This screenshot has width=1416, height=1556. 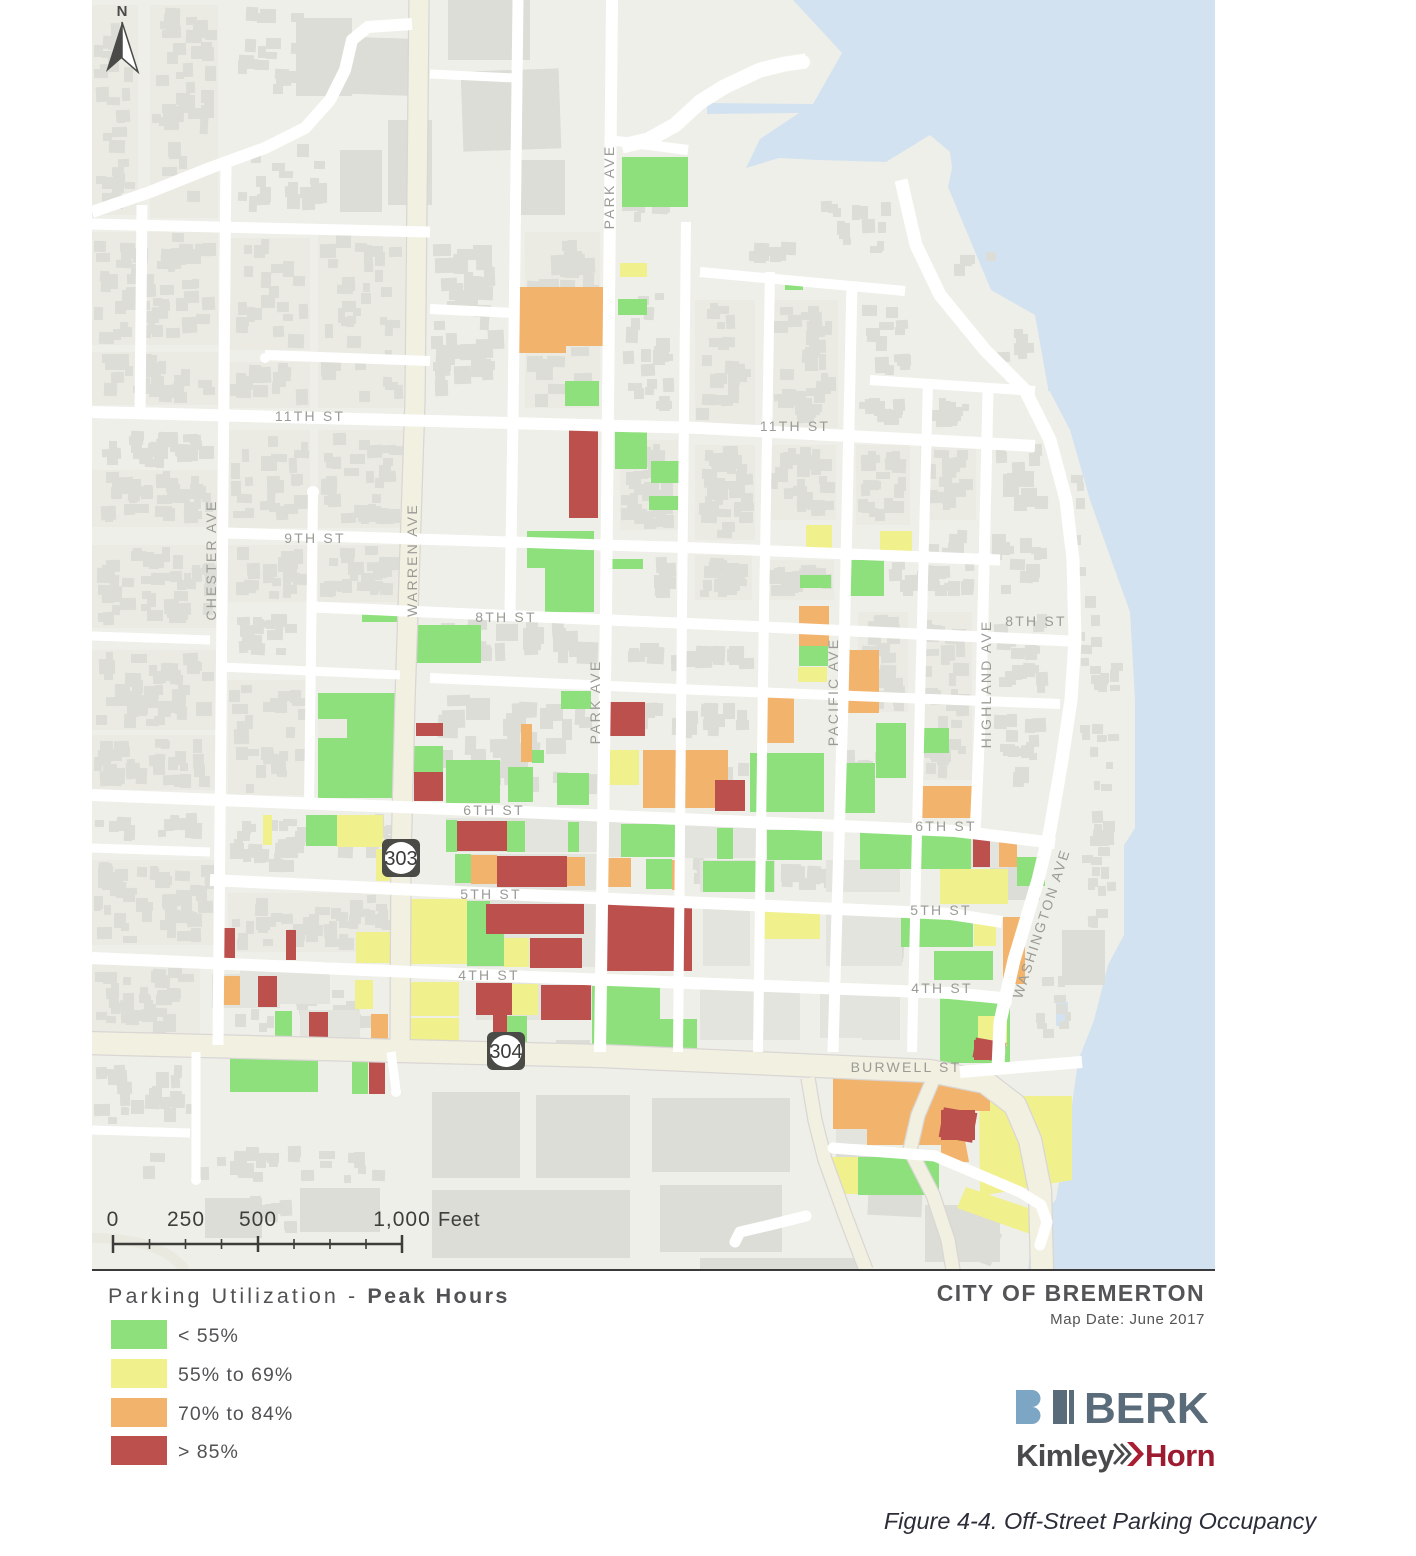 What do you see at coordinates (208, 1336) in the screenshot?
I see `svg-text: < 55%` at bounding box center [208, 1336].